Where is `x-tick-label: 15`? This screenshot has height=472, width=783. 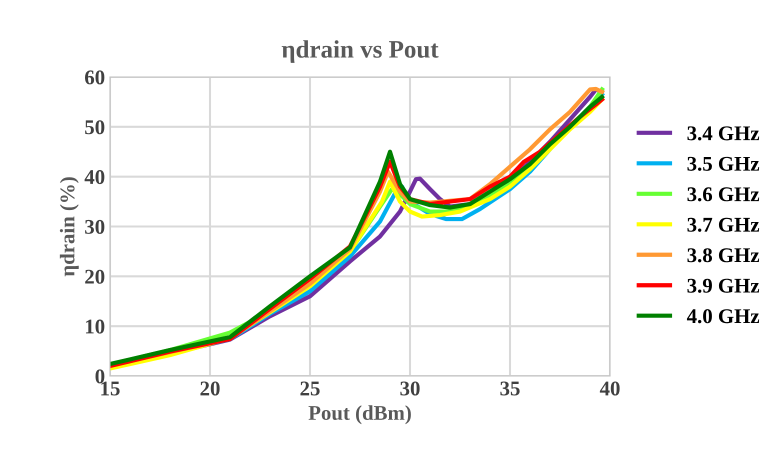 x-tick-label: 15 is located at coordinates (110, 389).